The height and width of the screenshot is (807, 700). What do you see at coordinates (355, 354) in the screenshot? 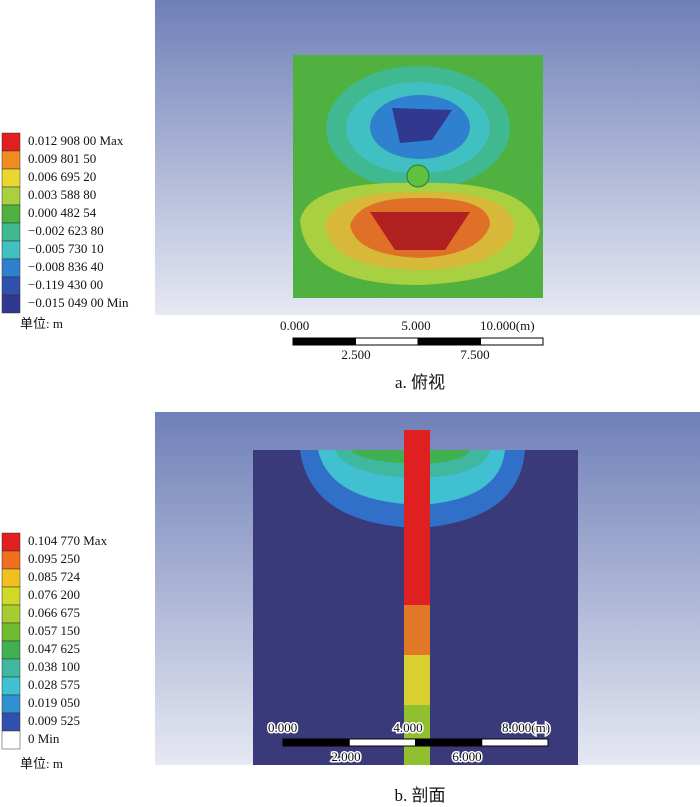
I see `scale-label: 2.500` at bounding box center [355, 354].